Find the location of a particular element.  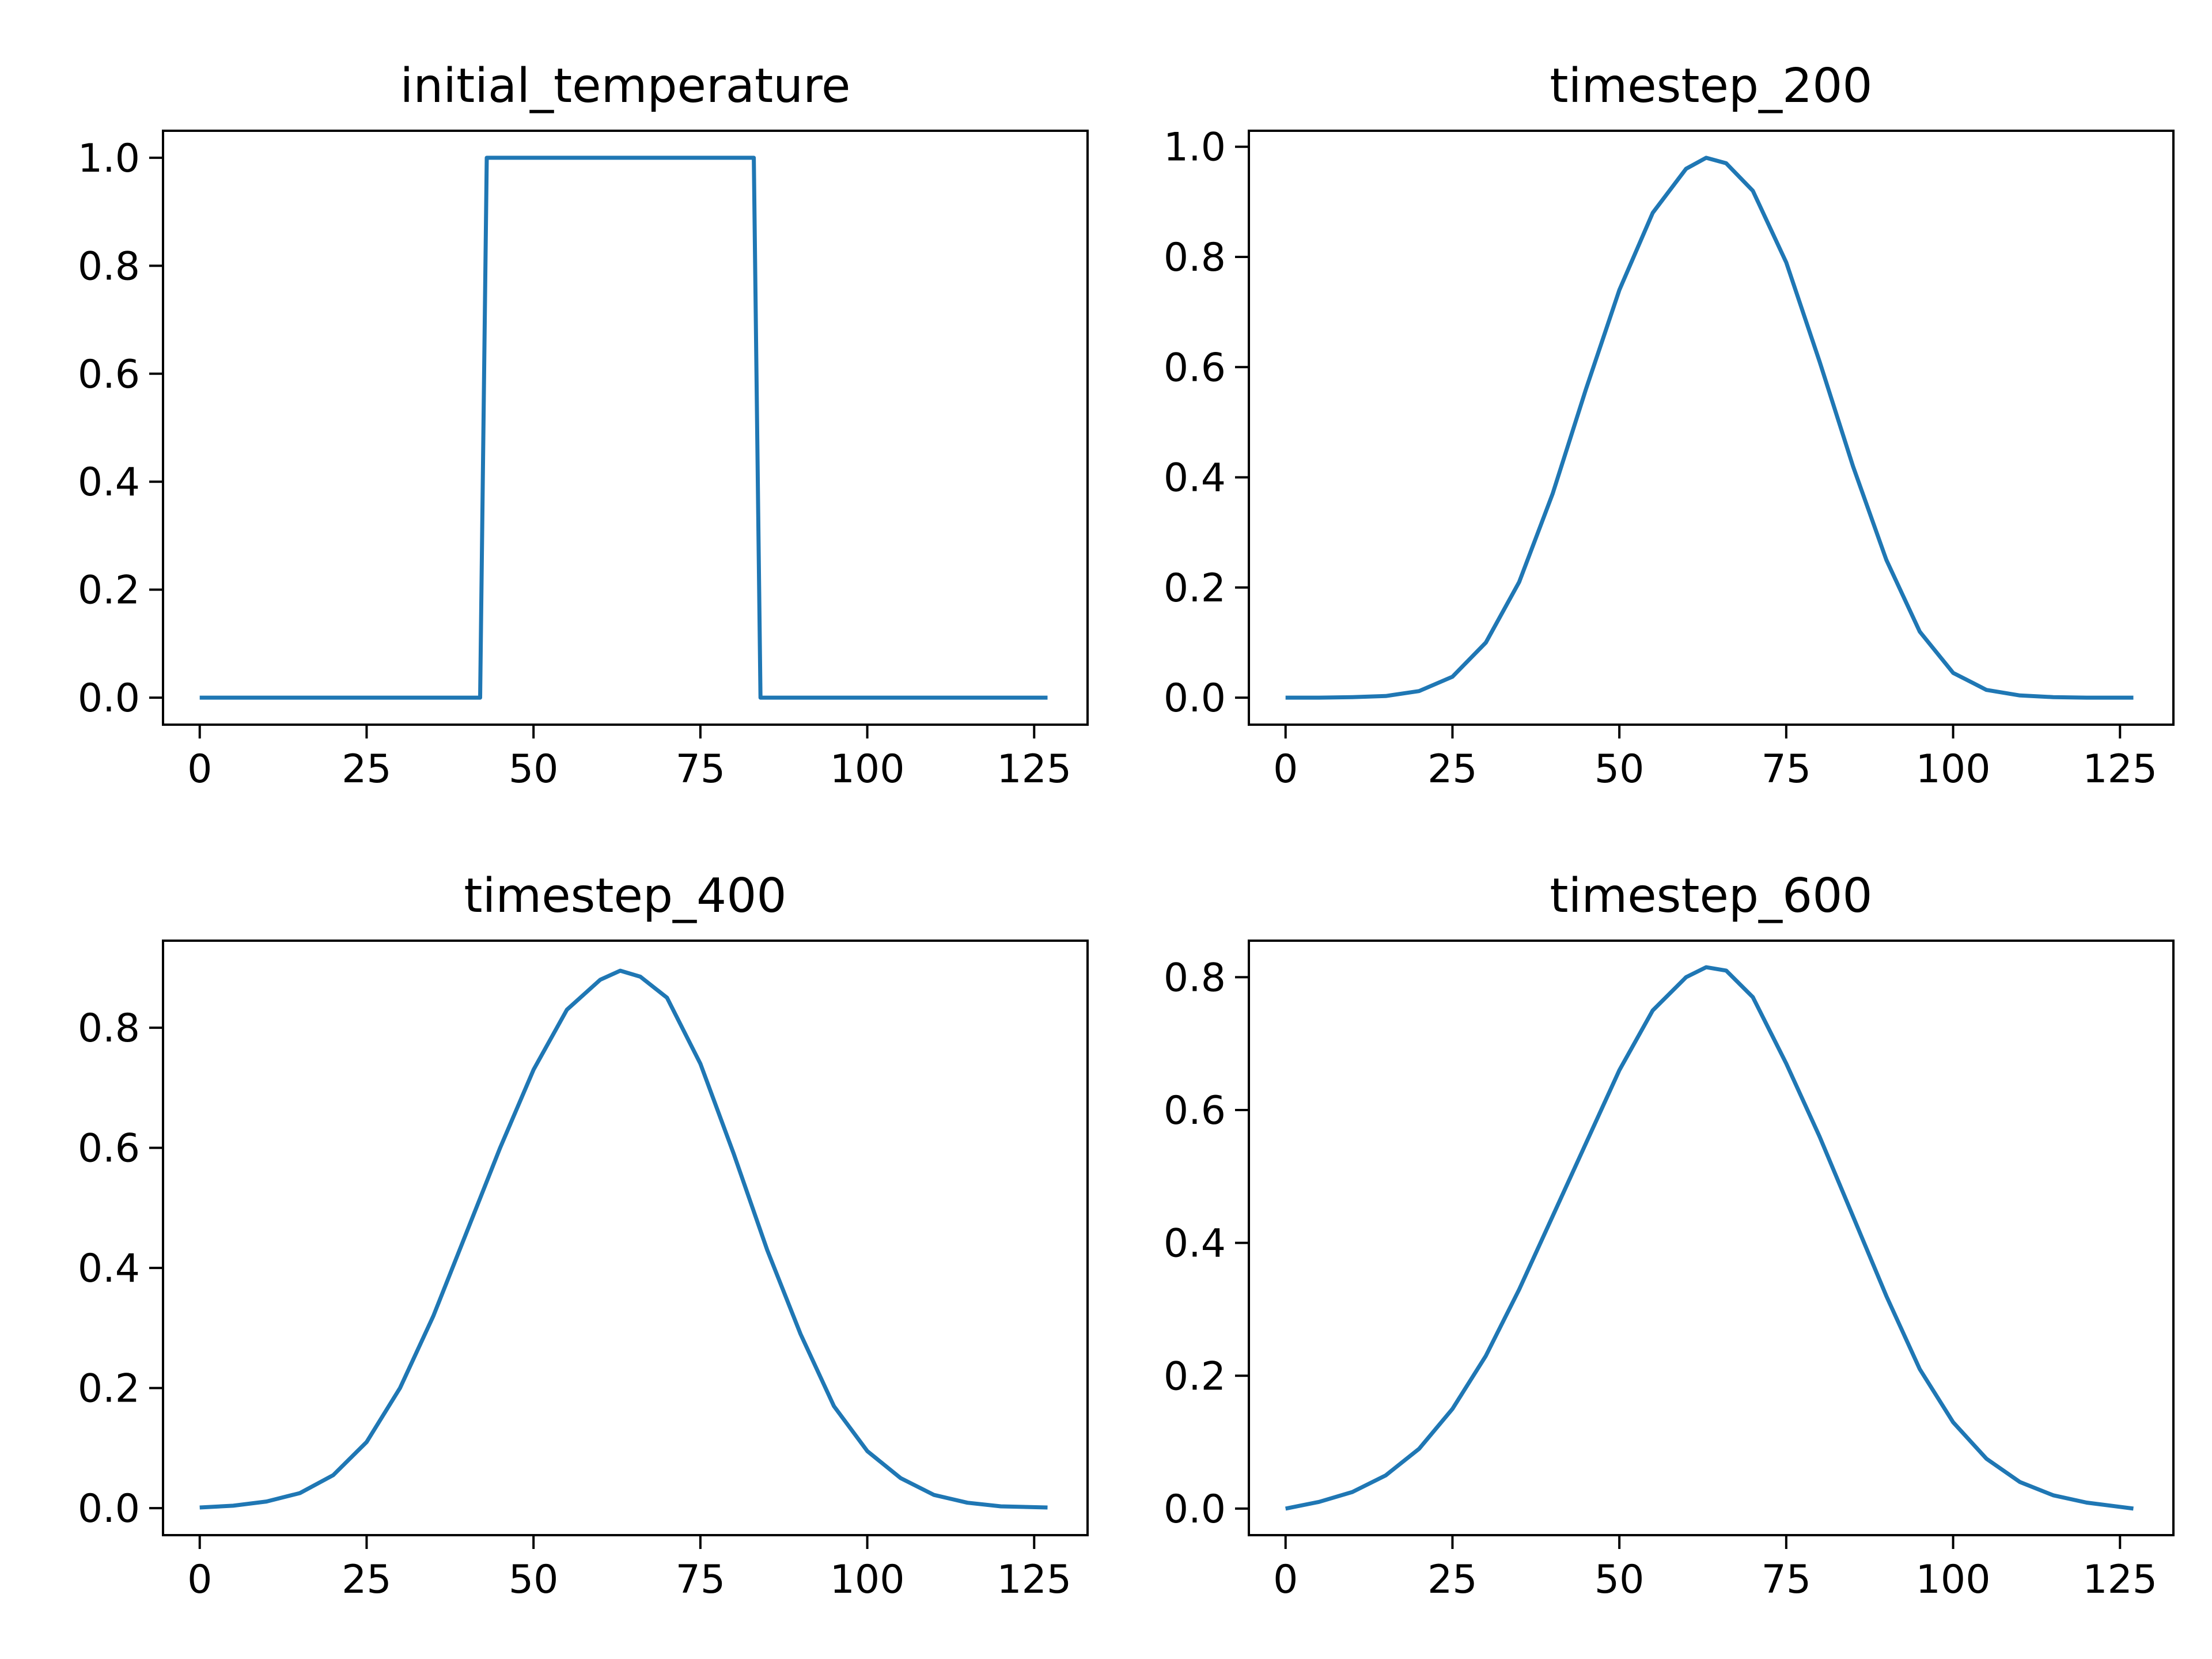

subplot-title: timestep_200 is located at coordinates (1711, 86).